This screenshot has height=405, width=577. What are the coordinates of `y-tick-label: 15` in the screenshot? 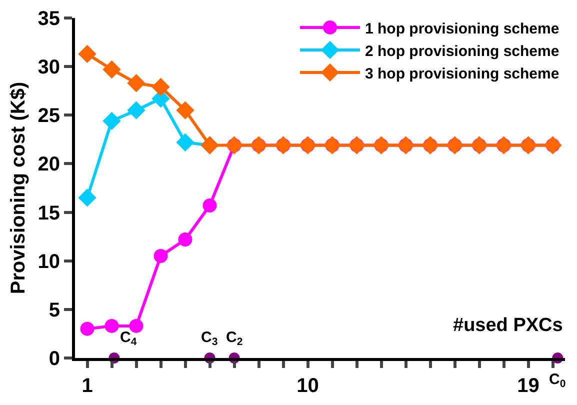 It's located at (49, 213).